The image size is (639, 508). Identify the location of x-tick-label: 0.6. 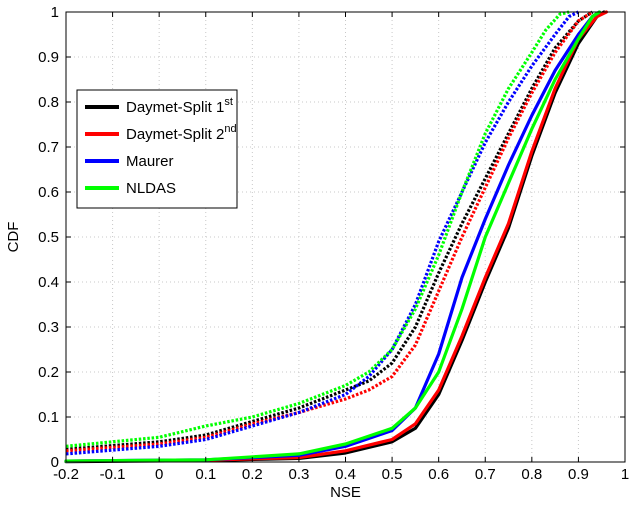
(438, 474).